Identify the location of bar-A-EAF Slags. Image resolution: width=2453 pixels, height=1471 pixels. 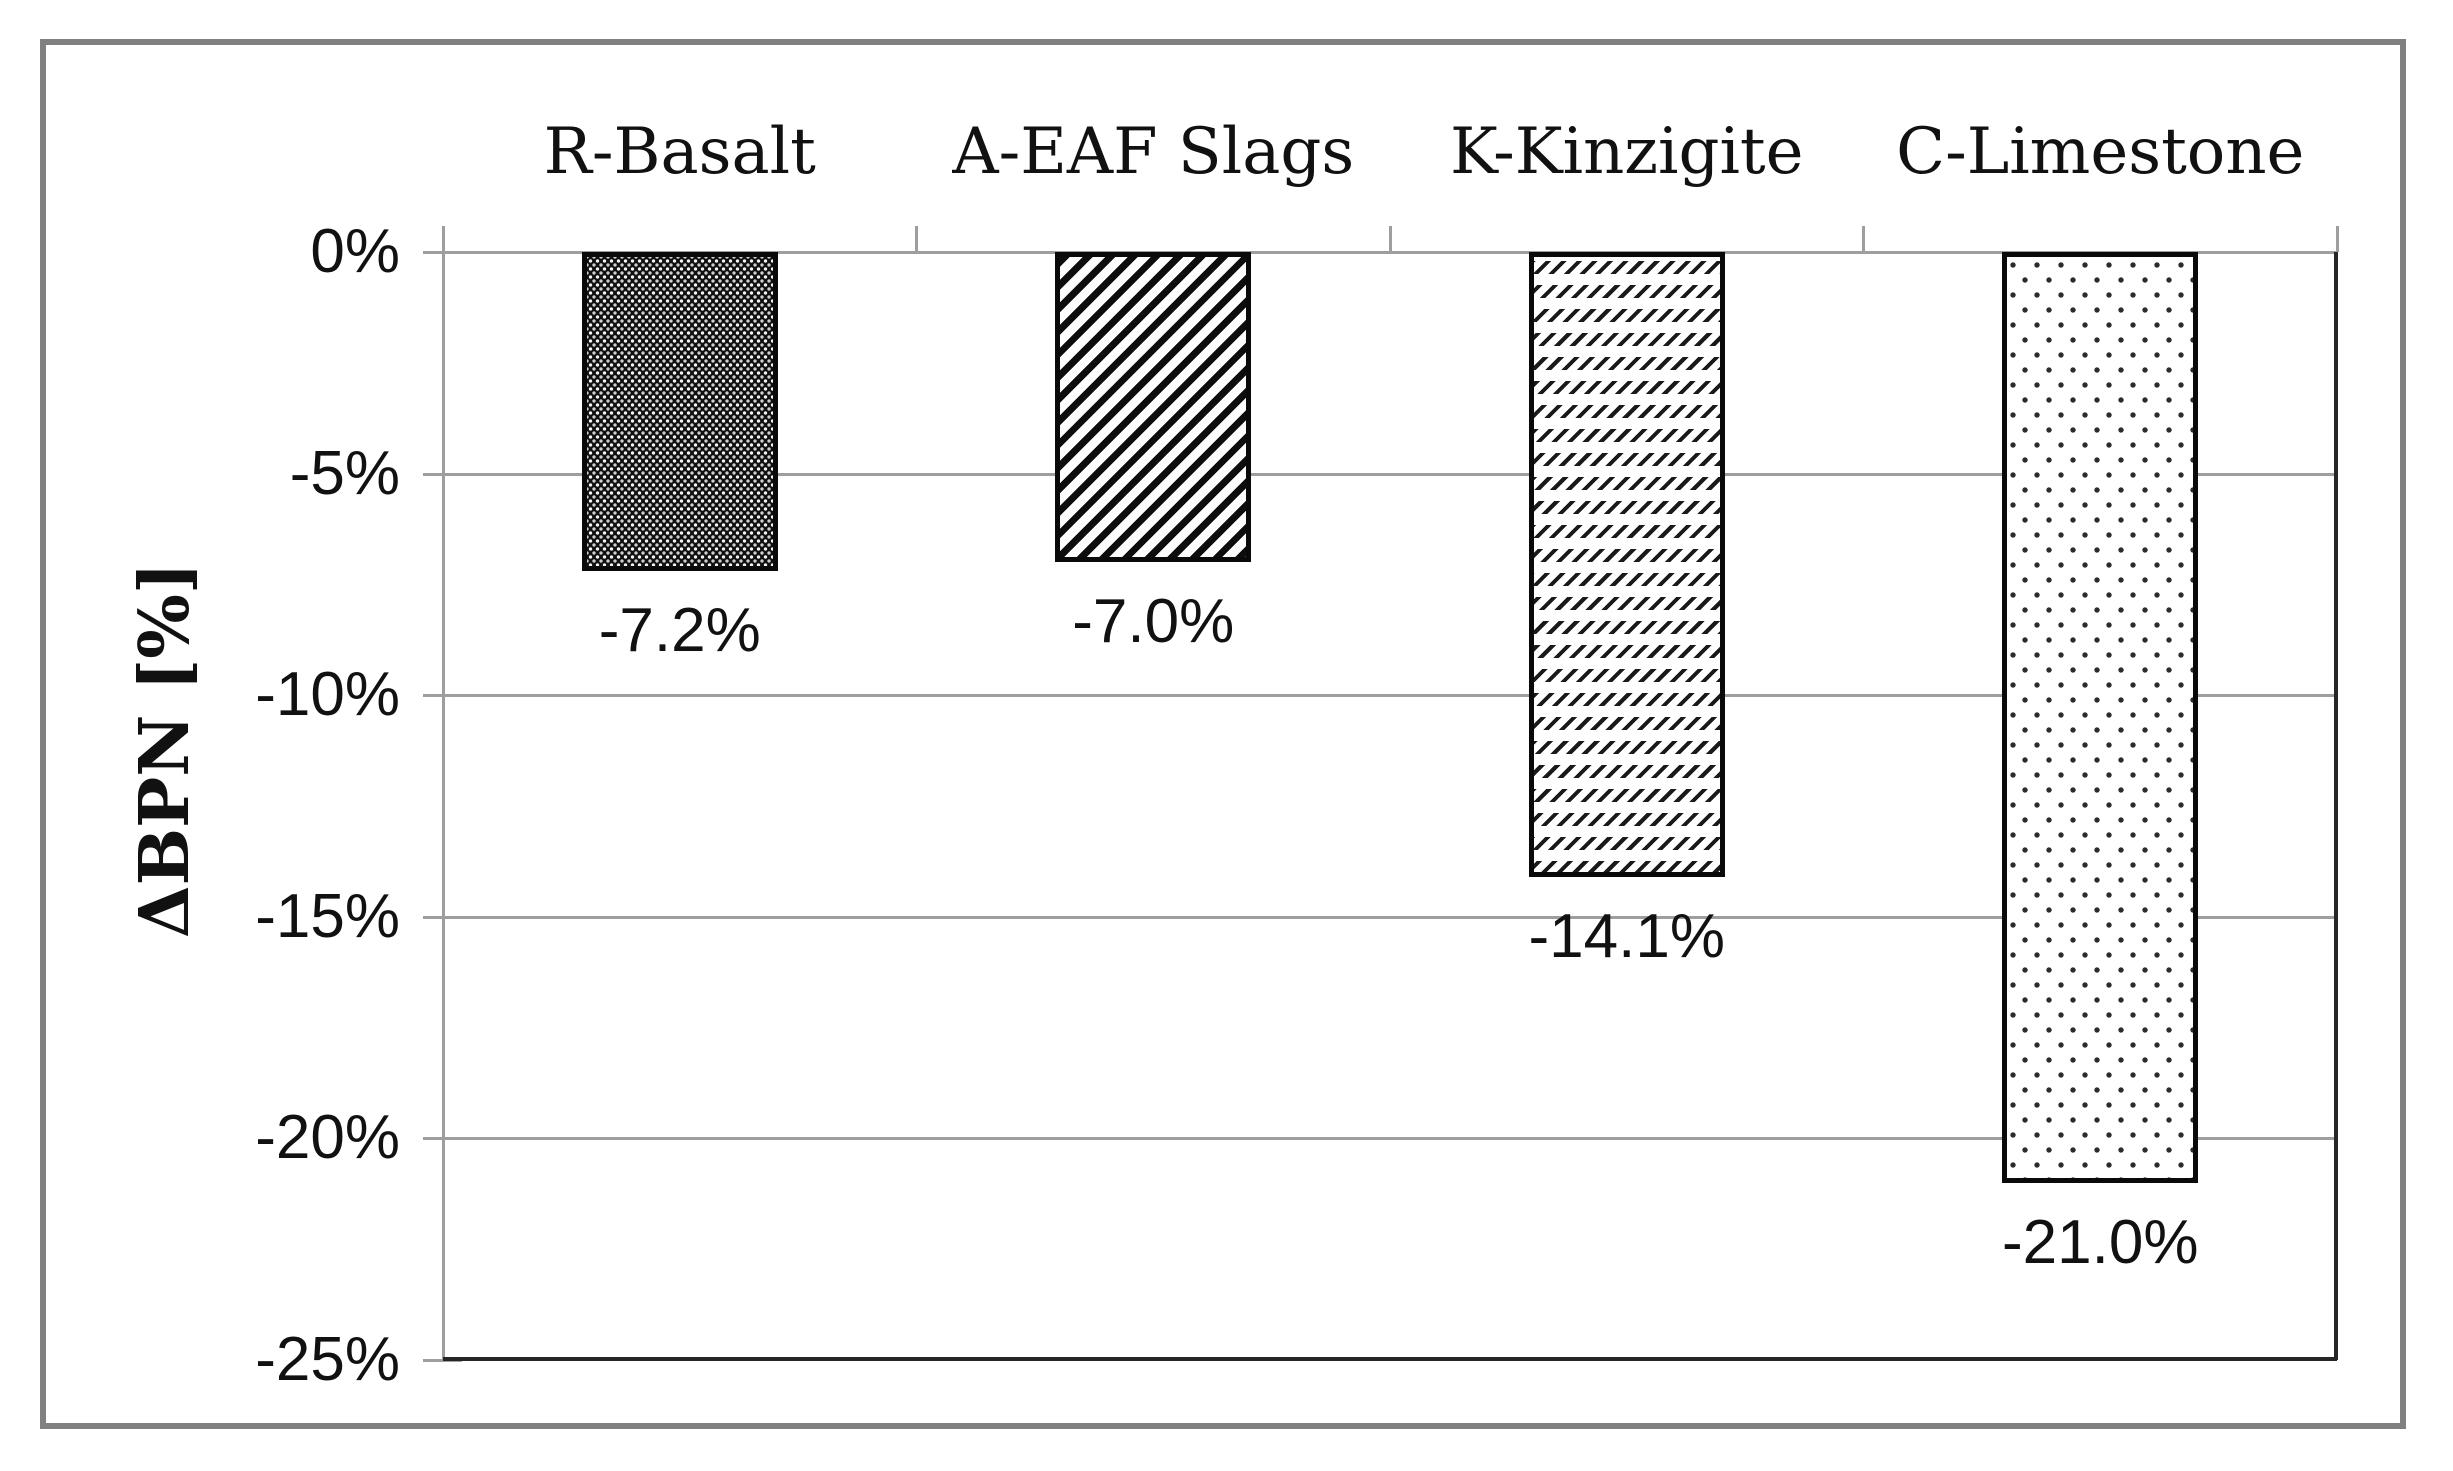
(1153, 407).